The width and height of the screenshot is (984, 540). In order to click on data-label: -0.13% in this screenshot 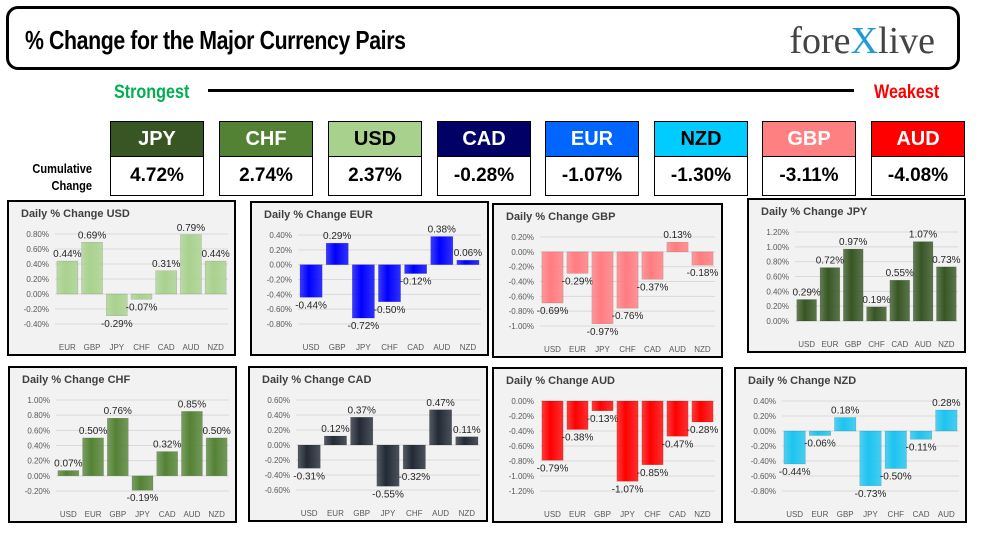, I will do `click(603, 419)`.